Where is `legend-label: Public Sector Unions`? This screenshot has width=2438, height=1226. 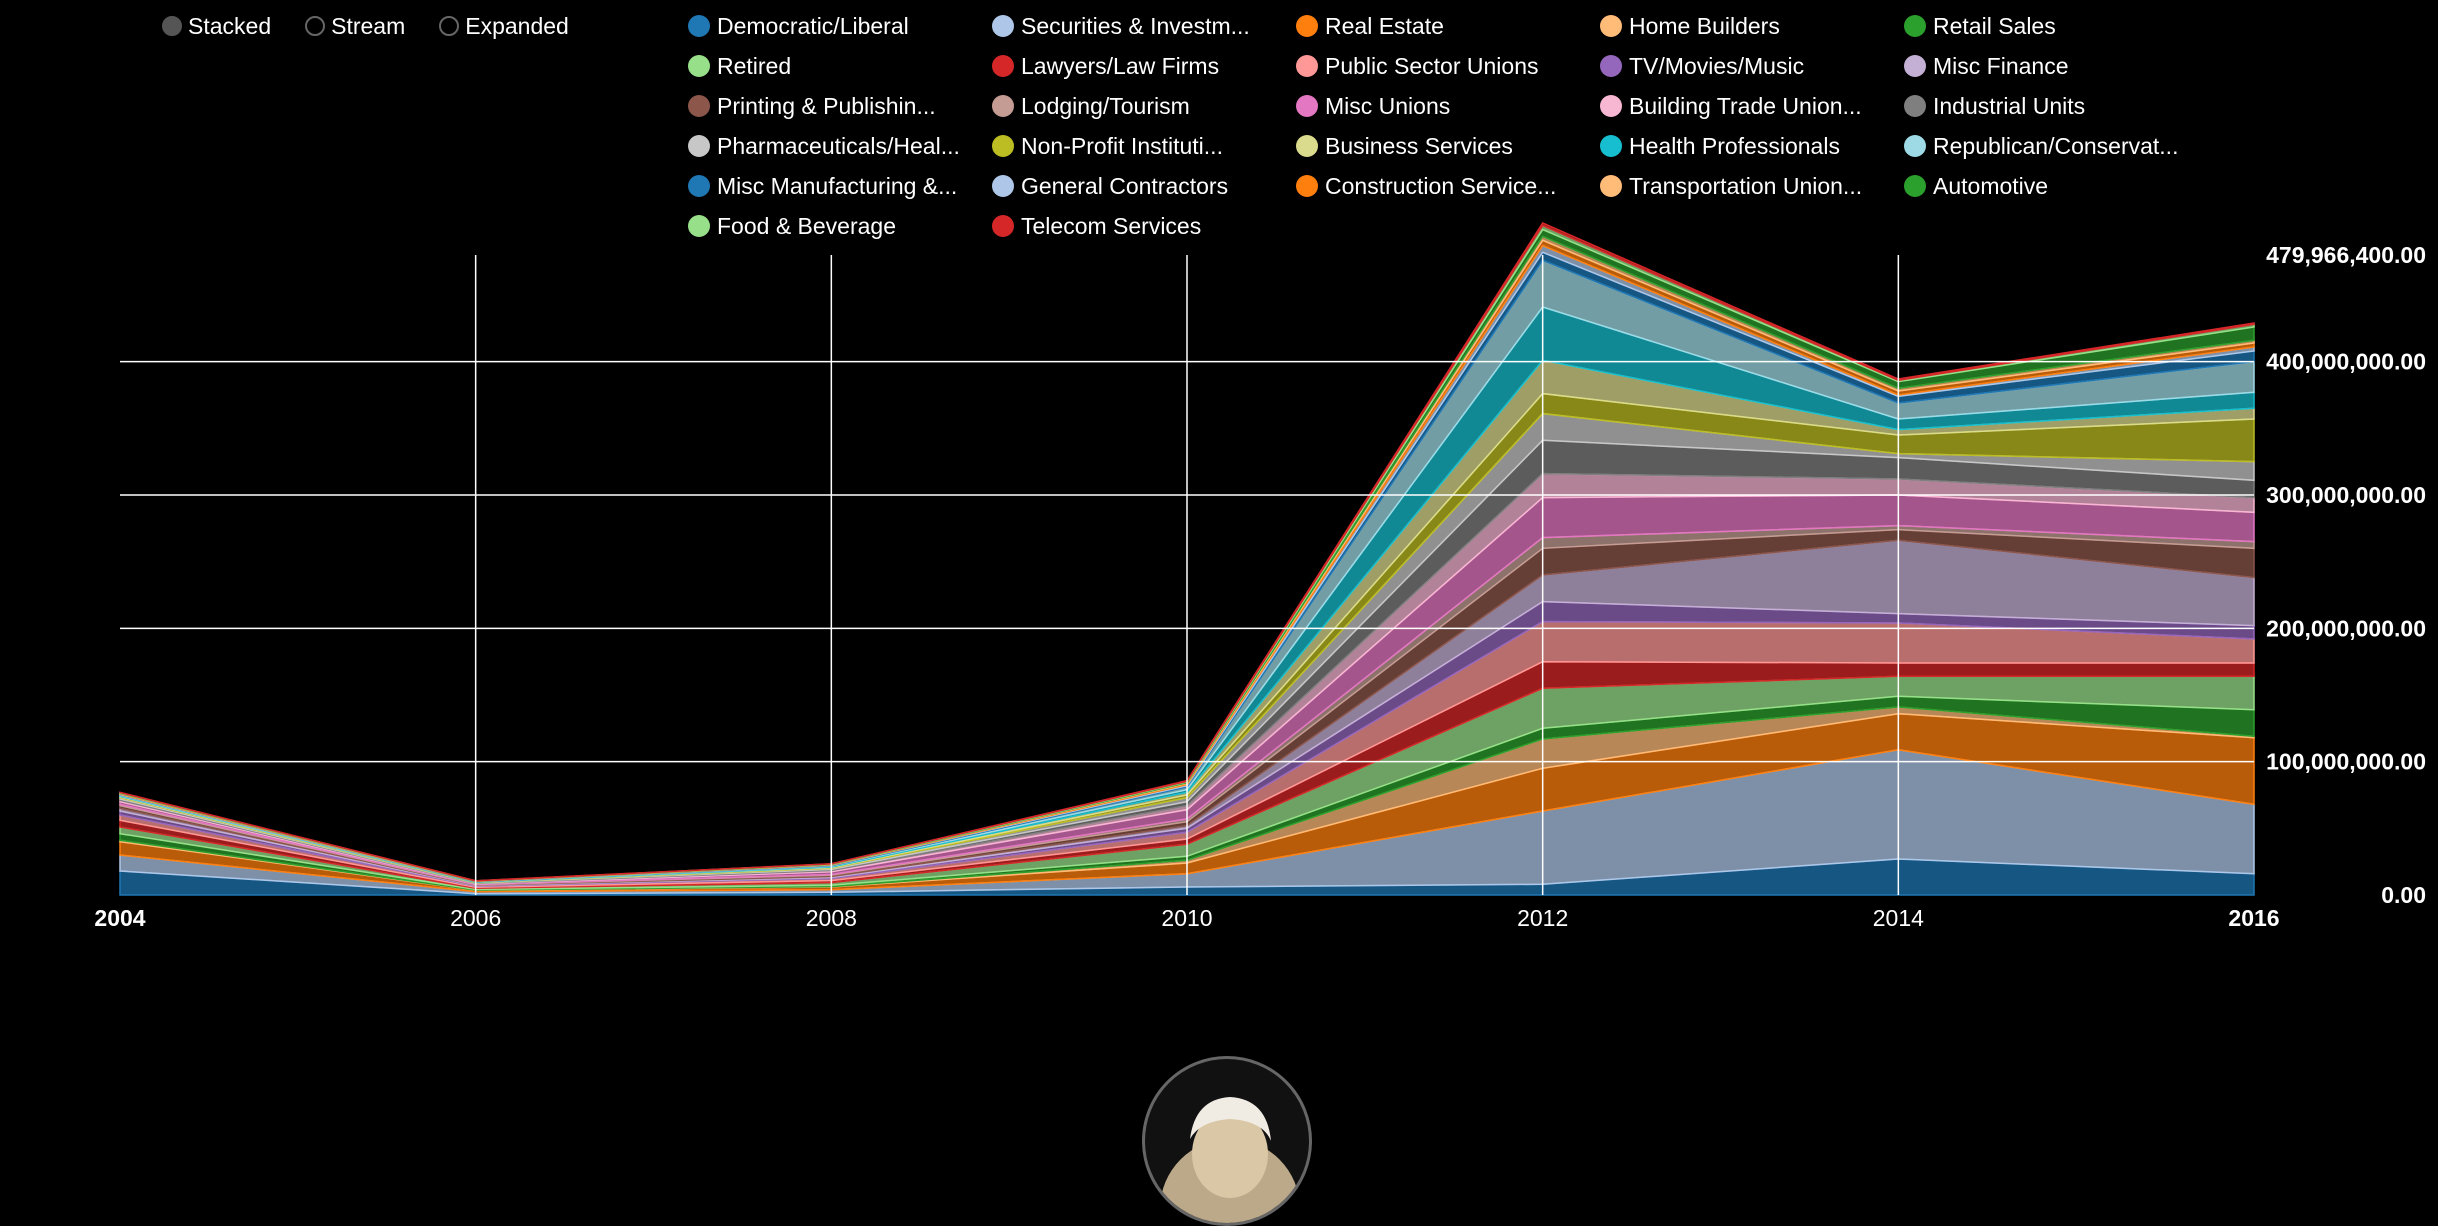 legend-label: Public Sector Unions is located at coordinates (1432, 65).